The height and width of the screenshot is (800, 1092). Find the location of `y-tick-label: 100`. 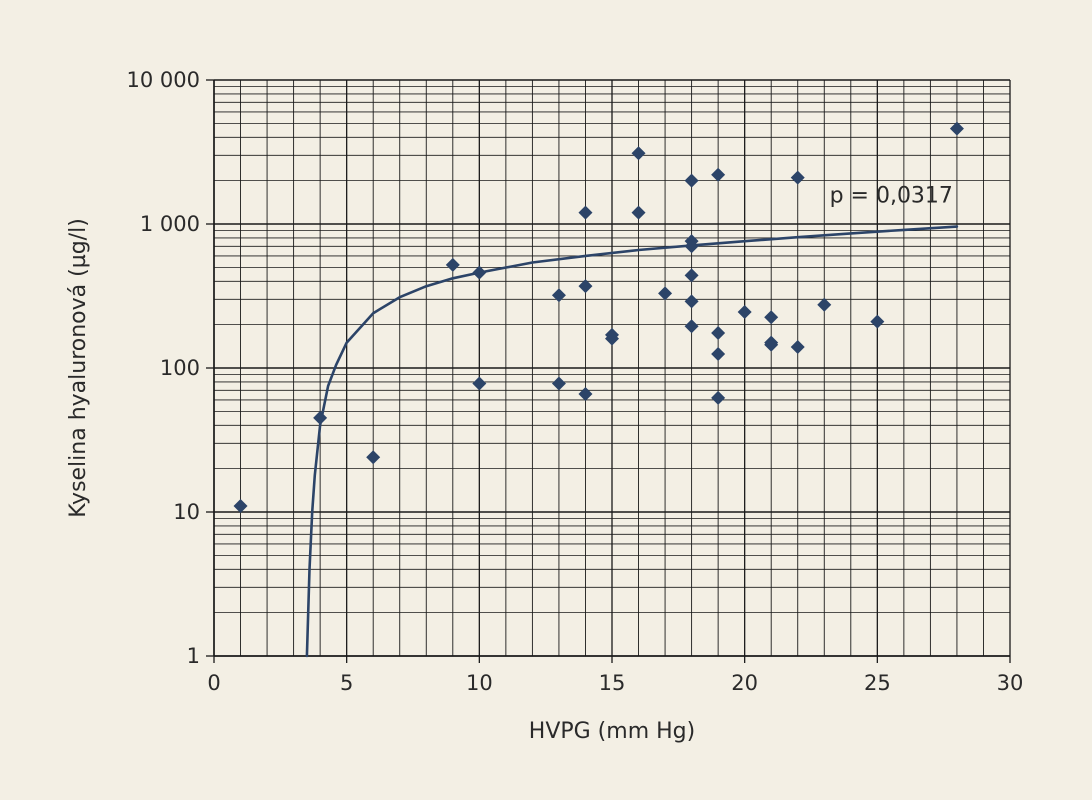

y-tick-label: 100 is located at coordinates (180, 368).